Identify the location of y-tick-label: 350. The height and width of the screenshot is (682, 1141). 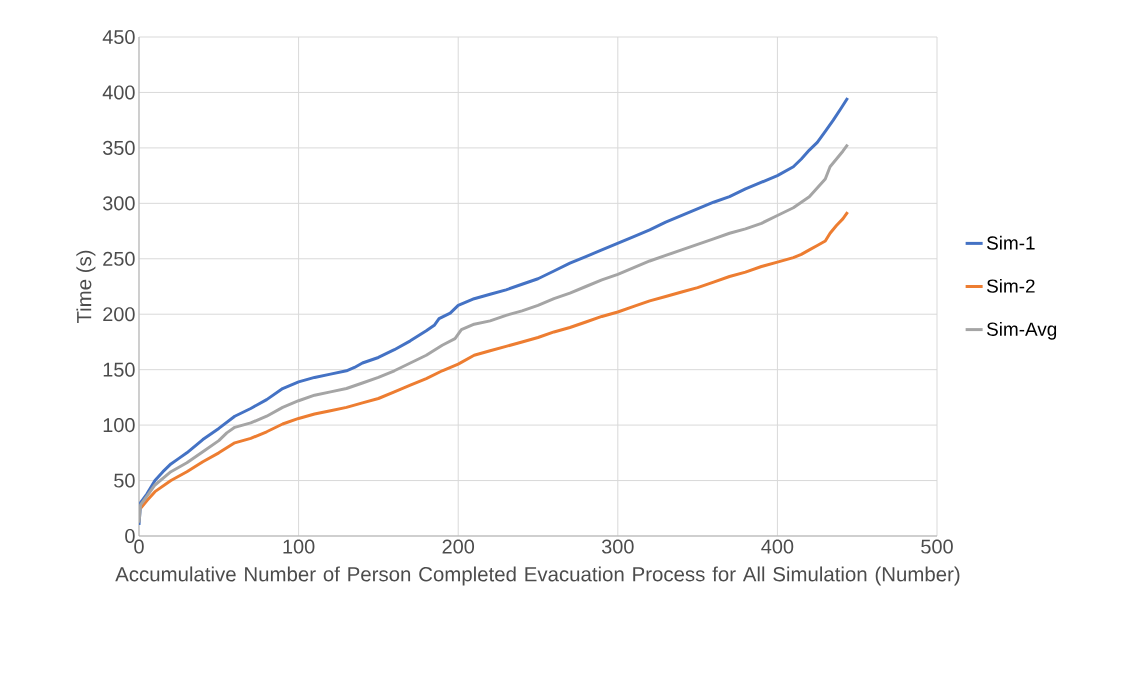
(119, 147).